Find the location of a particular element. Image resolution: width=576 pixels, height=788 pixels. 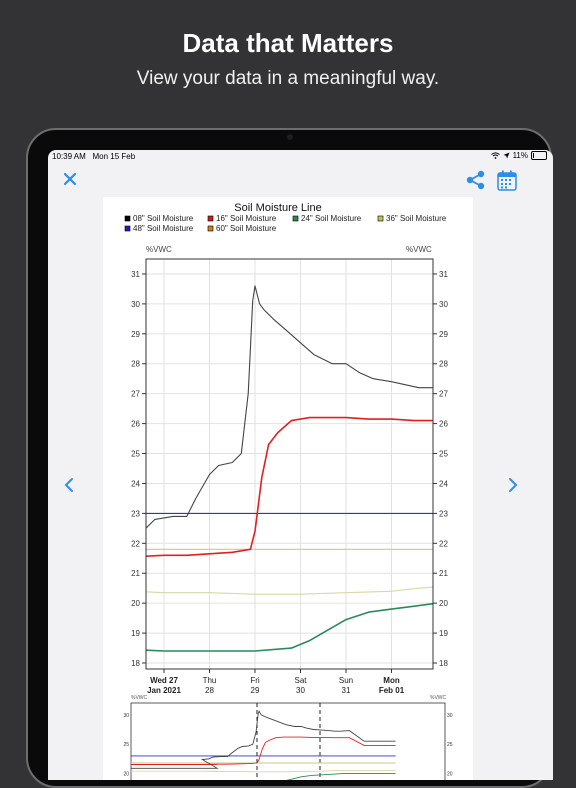

calendar-button is located at coordinates (507, 183).